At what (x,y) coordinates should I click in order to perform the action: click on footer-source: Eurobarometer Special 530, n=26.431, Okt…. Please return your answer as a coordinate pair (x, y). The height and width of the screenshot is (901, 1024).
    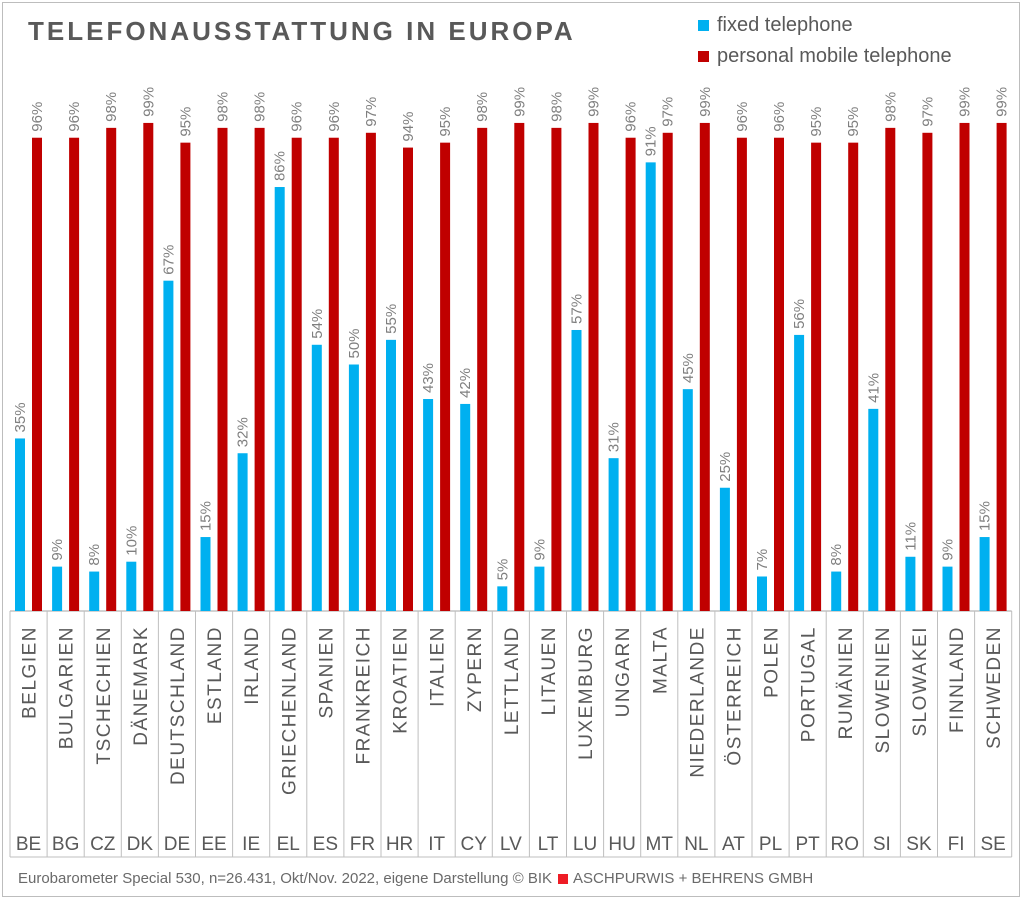
    Looking at the image, I should click on (285, 878).